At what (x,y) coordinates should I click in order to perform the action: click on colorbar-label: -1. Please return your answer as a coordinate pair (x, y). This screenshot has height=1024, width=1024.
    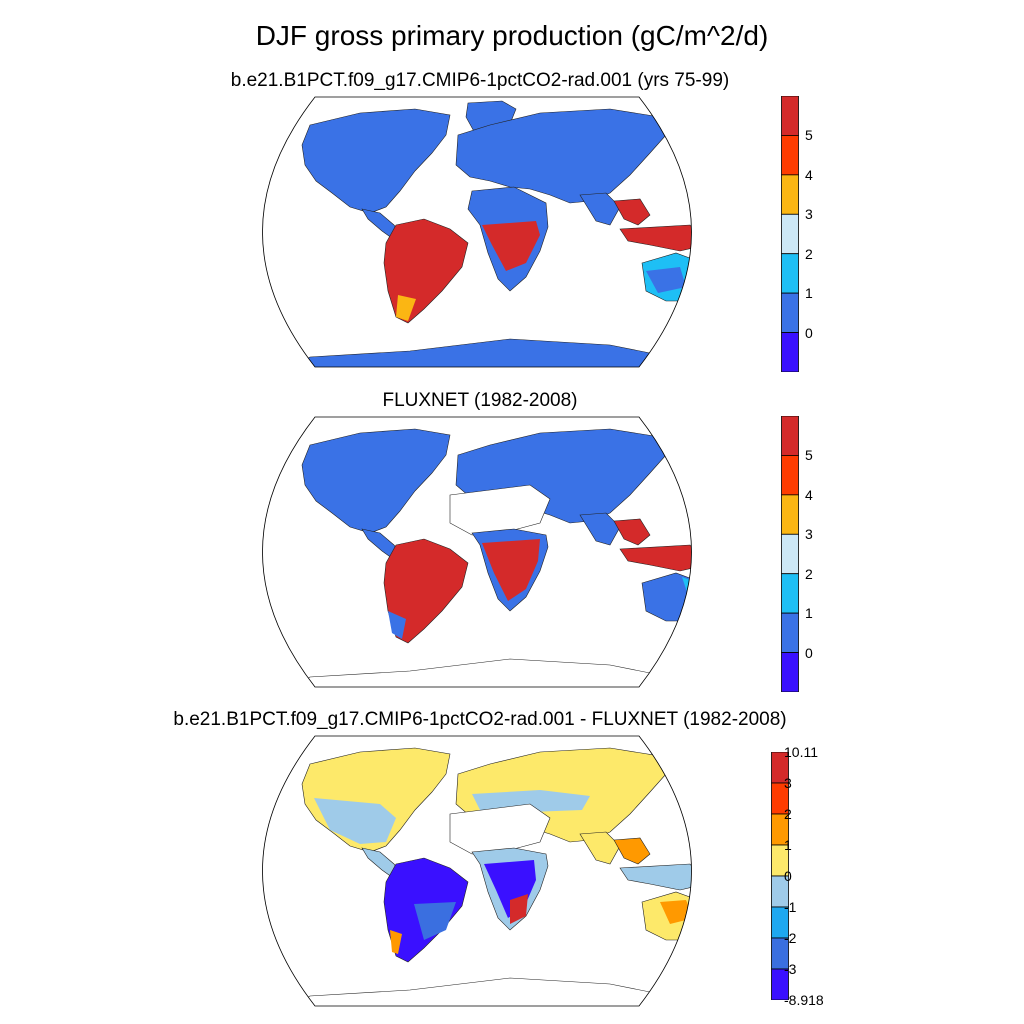
    Looking at the image, I should click on (790, 907).